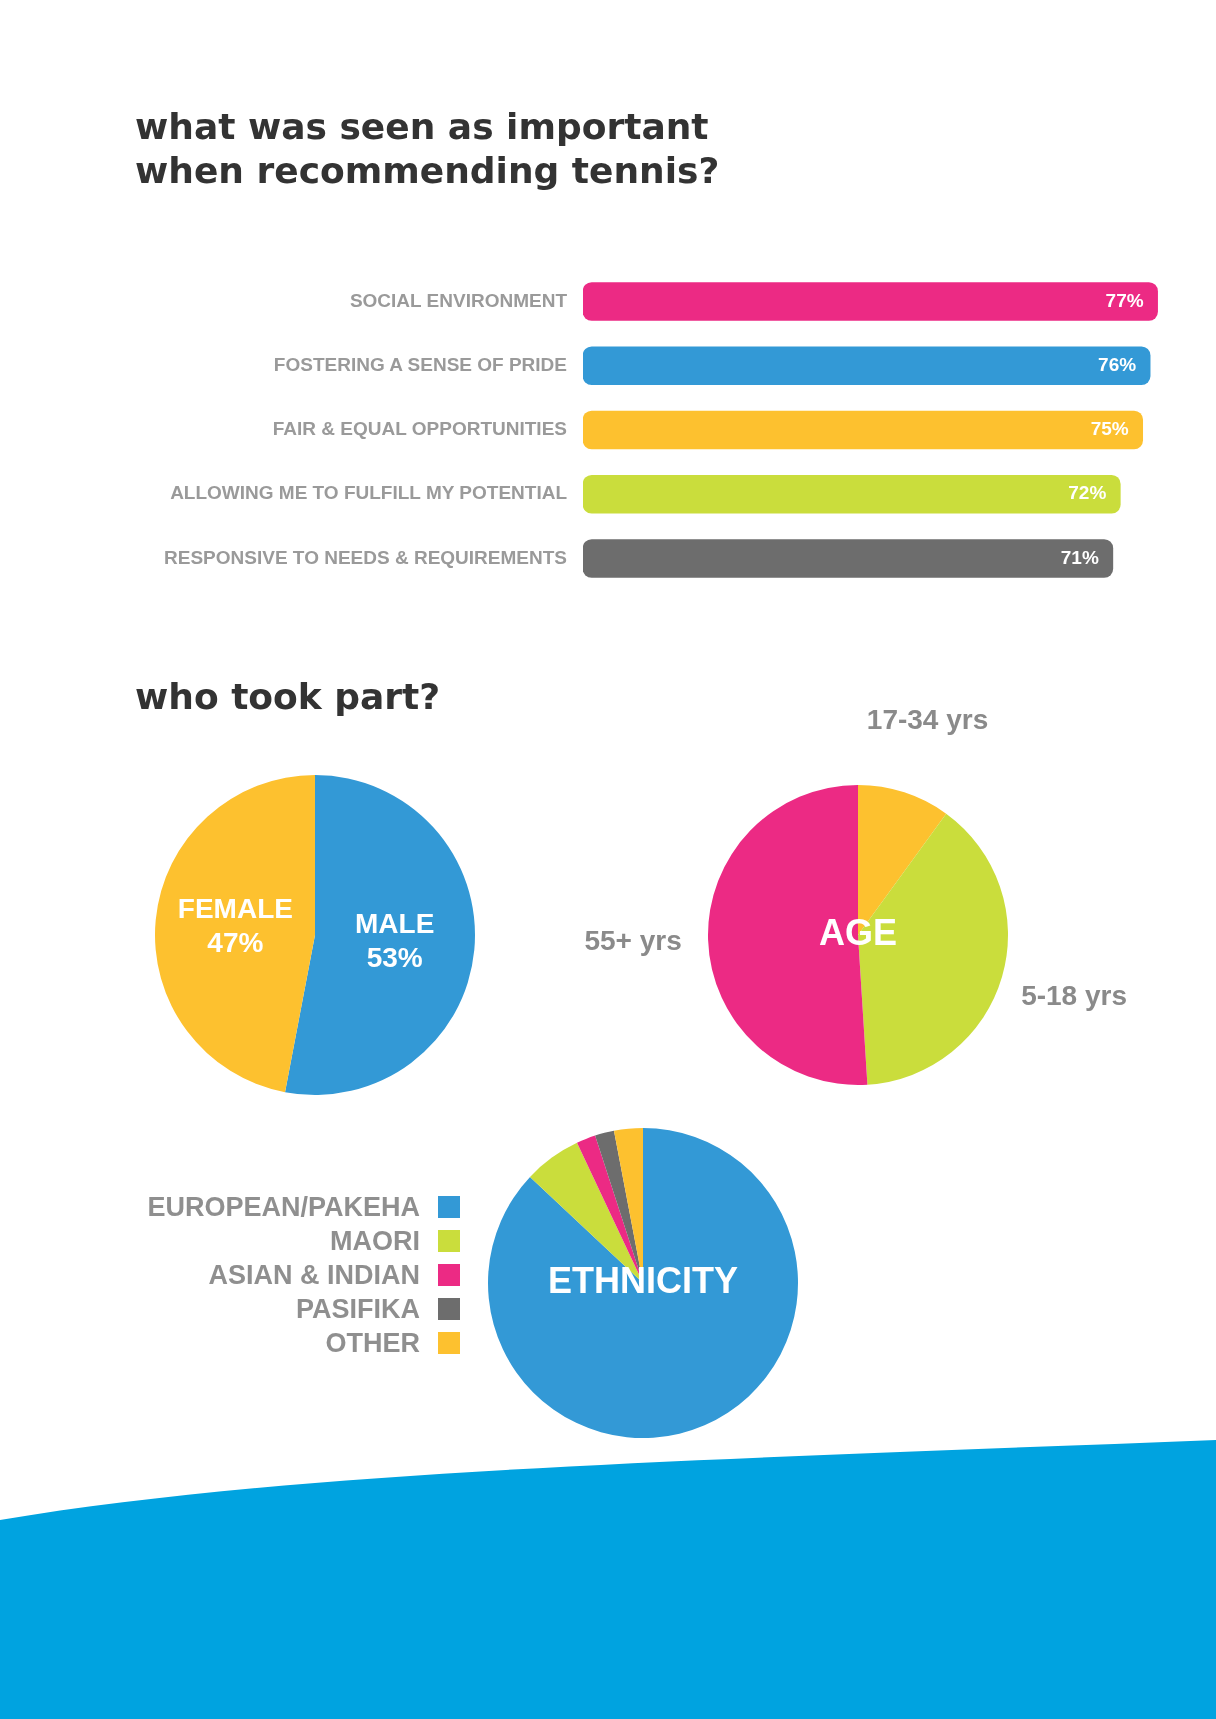  Describe the element at coordinates (235, 909) in the screenshot. I see `slice-label: FEMALE` at that location.